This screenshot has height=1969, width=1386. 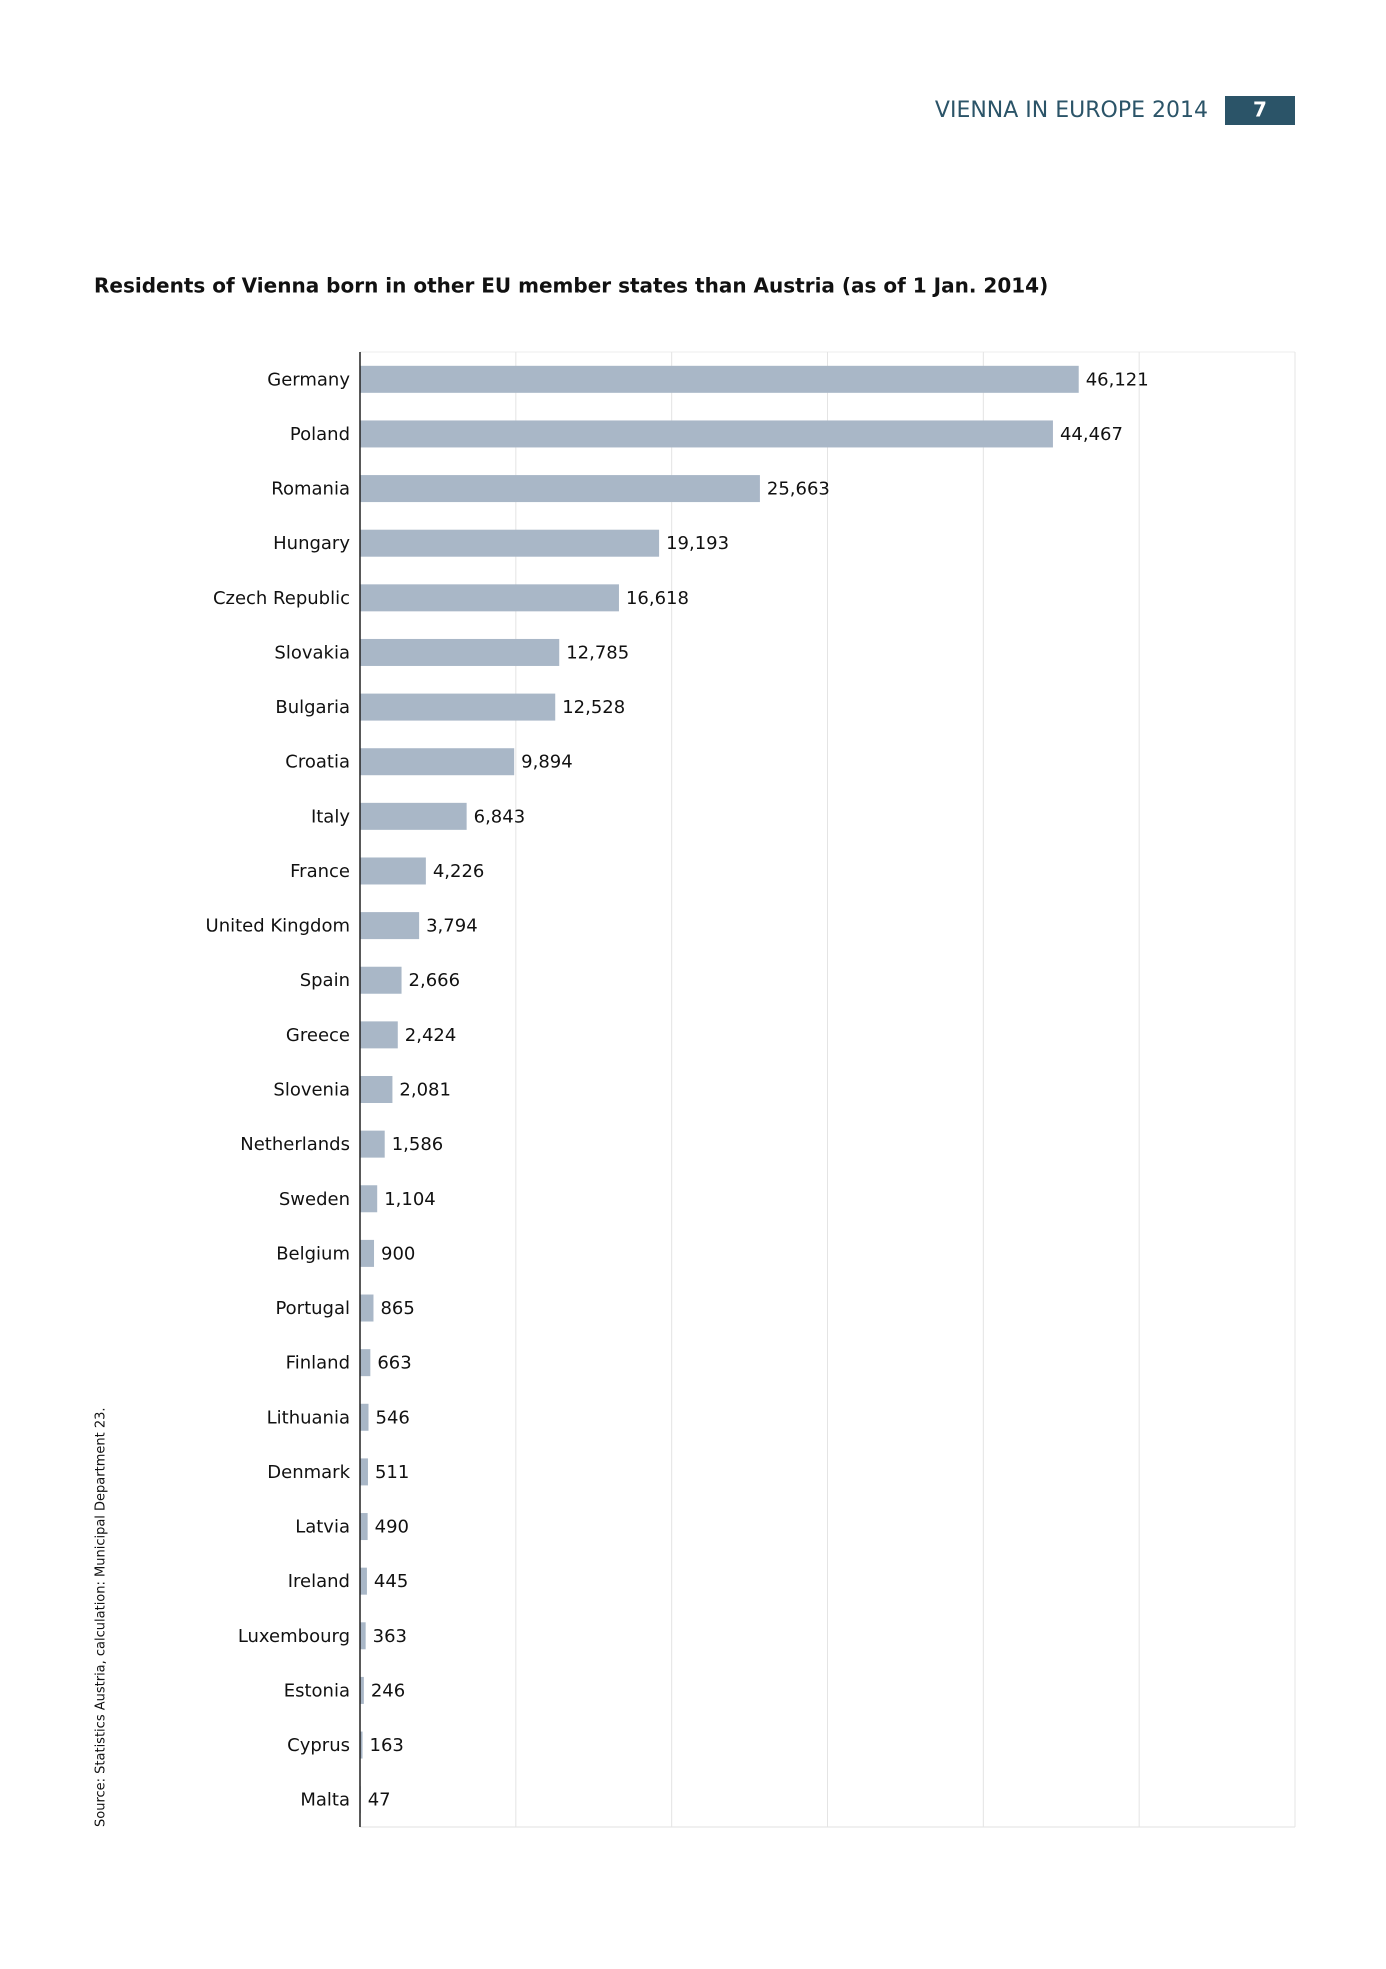 What do you see at coordinates (593, 707) in the screenshot?
I see `value-label: 12,528` at bounding box center [593, 707].